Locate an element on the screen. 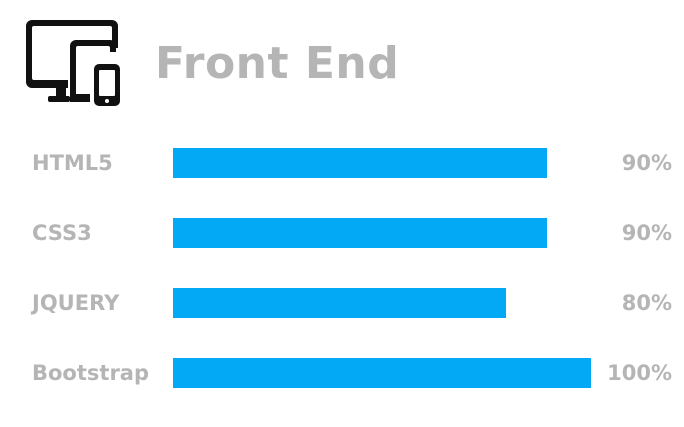 Image resolution: width=684 pixels, height=427 pixels. skill-row-bootstrap: Bootstrap 100% is located at coordinates (342, 373).